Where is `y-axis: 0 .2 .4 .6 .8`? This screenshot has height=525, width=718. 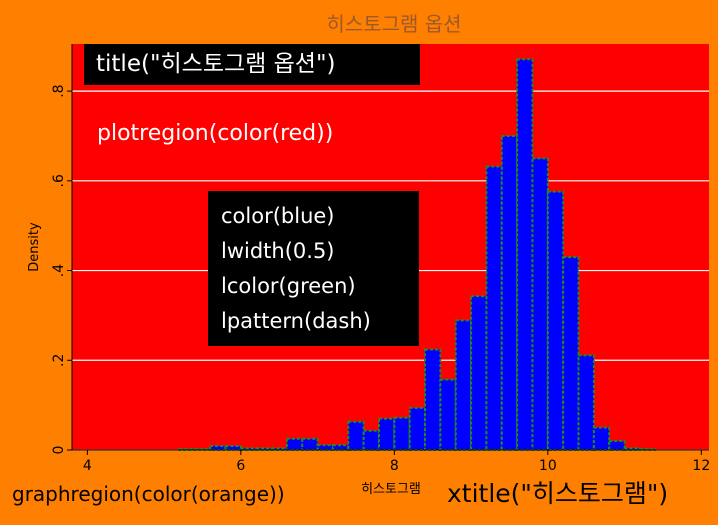
y-axis: 0 .2 .4 .6 .8 is located at coordinates (62, 249).